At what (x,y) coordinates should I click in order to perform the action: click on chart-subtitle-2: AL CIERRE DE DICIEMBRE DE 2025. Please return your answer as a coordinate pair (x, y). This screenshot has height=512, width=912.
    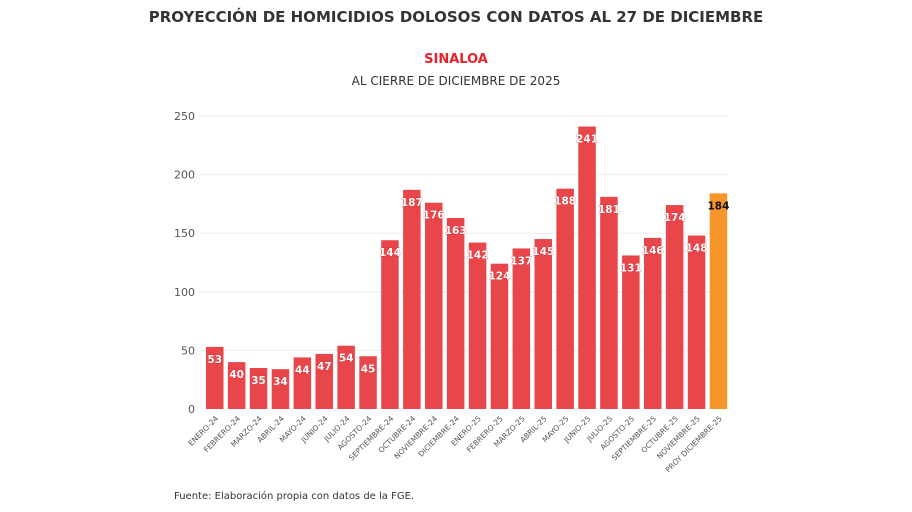
    Looking at the image, I should click on (456, 81).